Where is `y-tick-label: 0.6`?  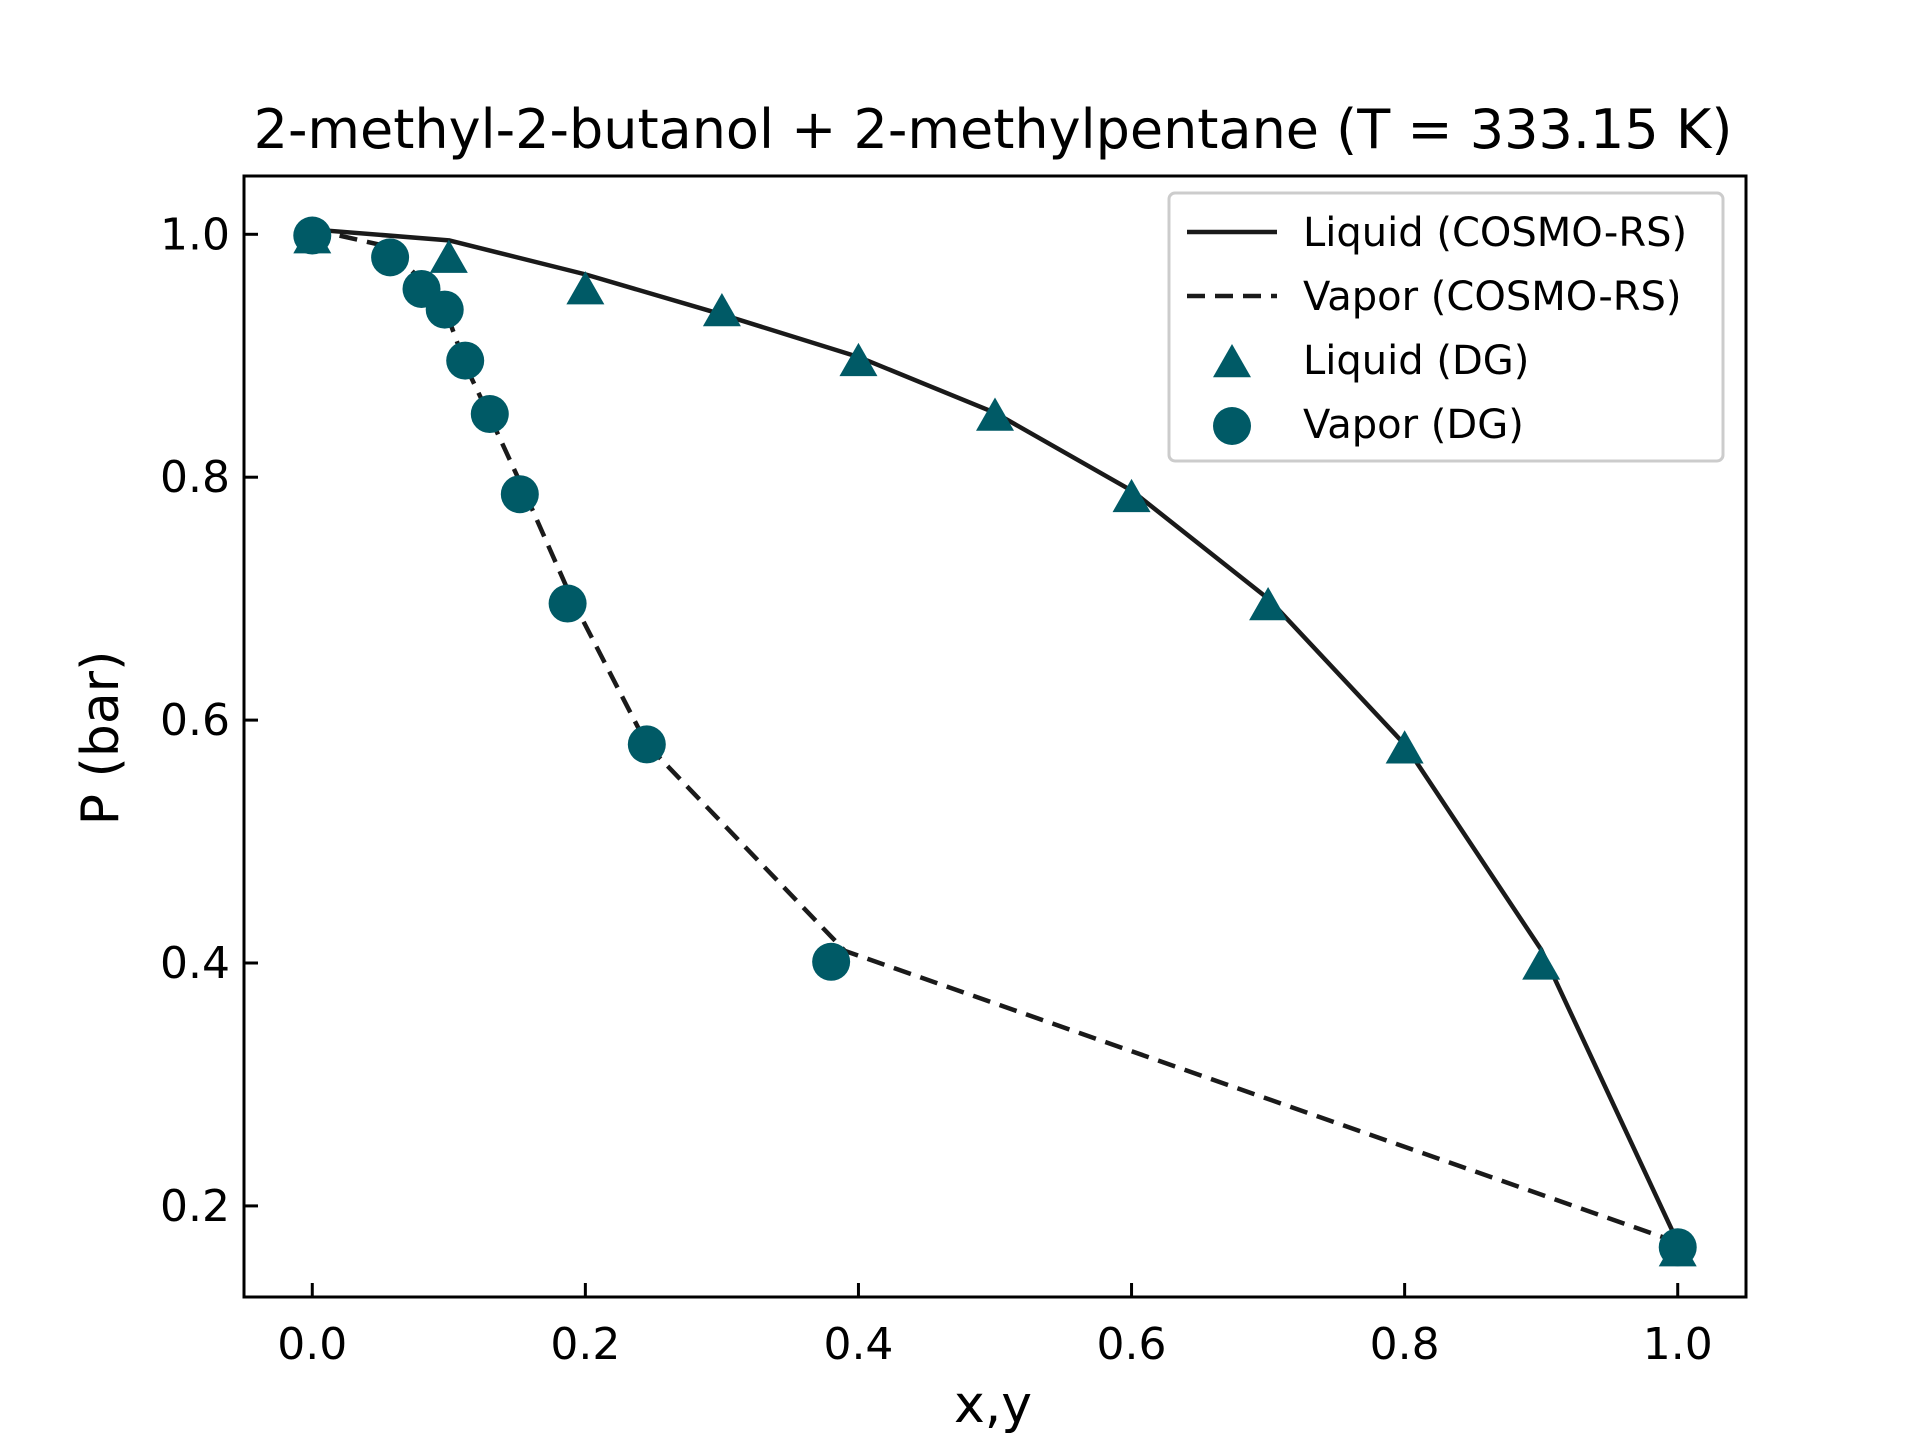 y-tick-label: 0.6 is located at coordinates (195, 720).